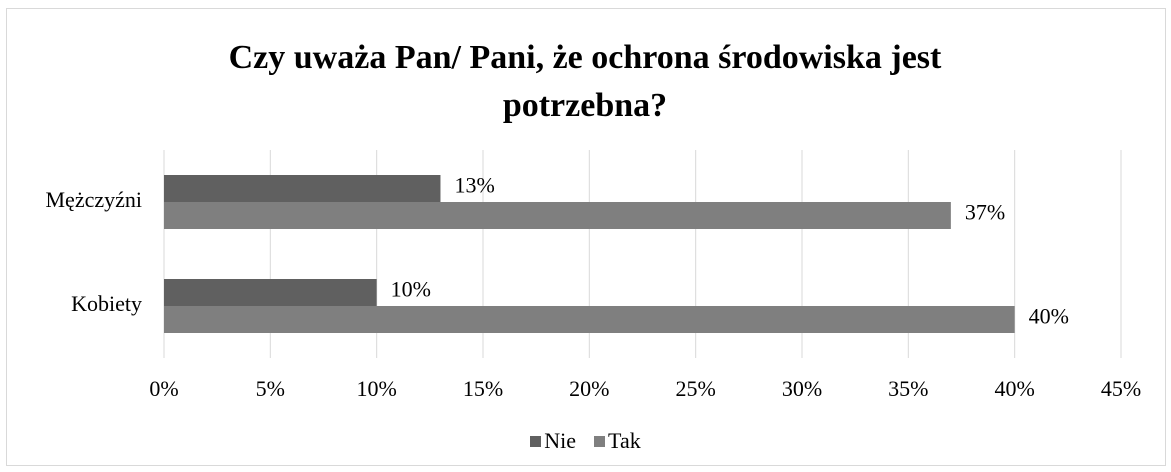 The width and height of the screenshot is (1171, 472). What do you see at coordinates (624, 440) in the screenshot?
I see `legend-label: Tak` at bounding box center [624, 440].